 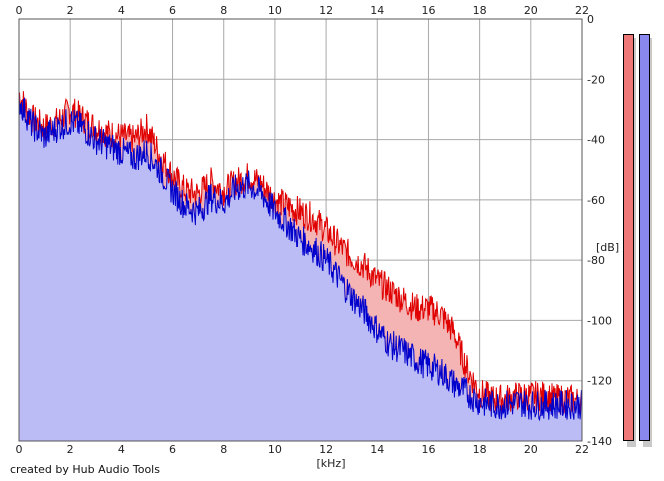 What do you see at coordinates (531, 449) in the screenshot?
I see `x-tick-label-bottom: 20` at bounding box center [531, 449].